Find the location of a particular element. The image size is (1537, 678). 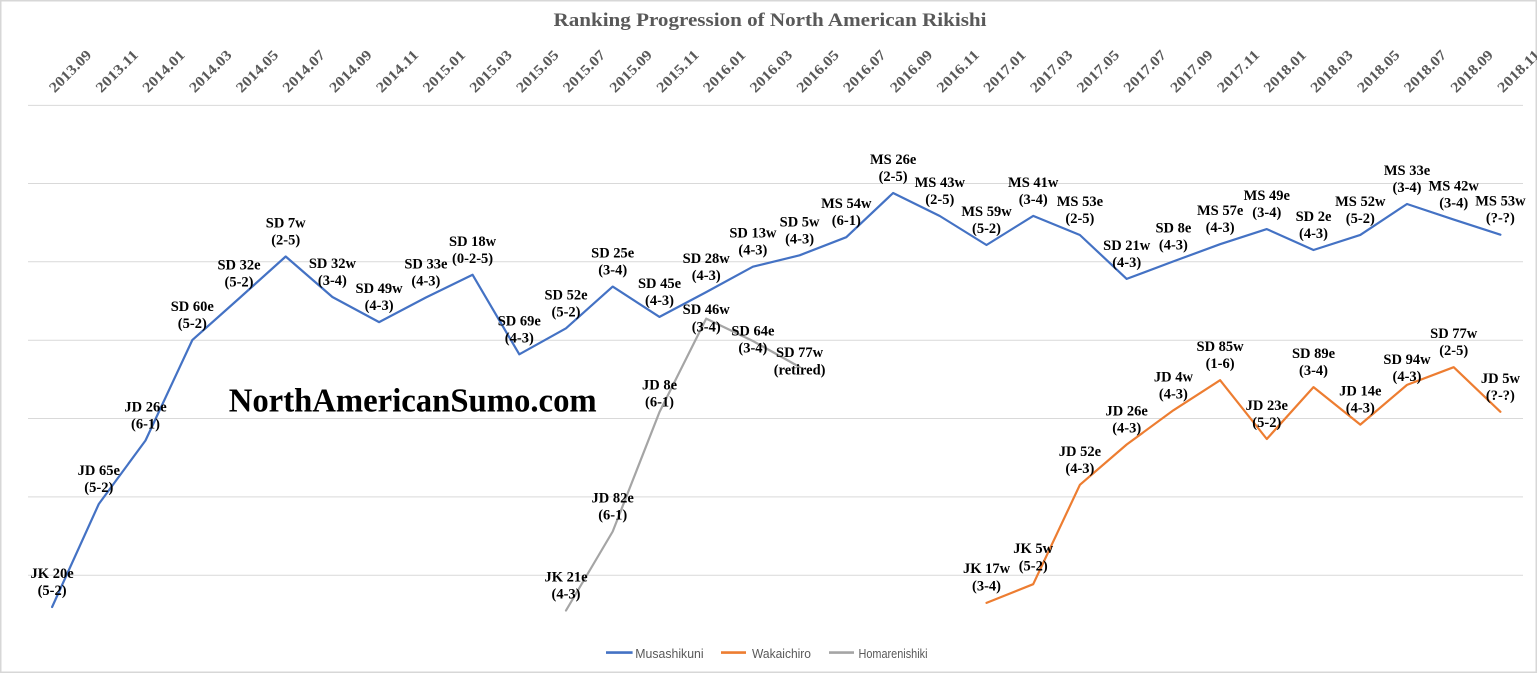

svg-text: (0-2-5) is located at coordinates (472, 259).